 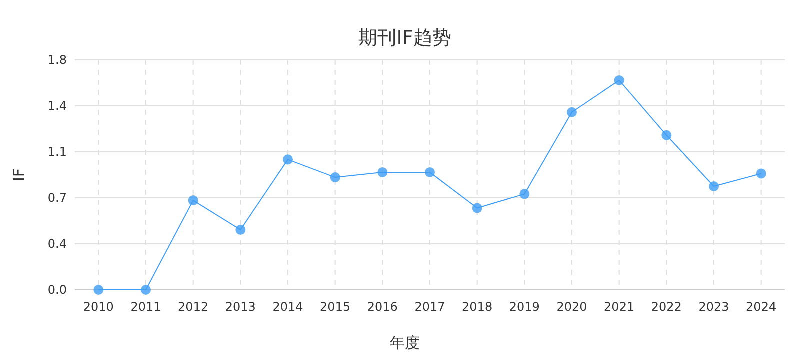 I want to click on y-tick-label: 1.8, so click(x=57, y=60).